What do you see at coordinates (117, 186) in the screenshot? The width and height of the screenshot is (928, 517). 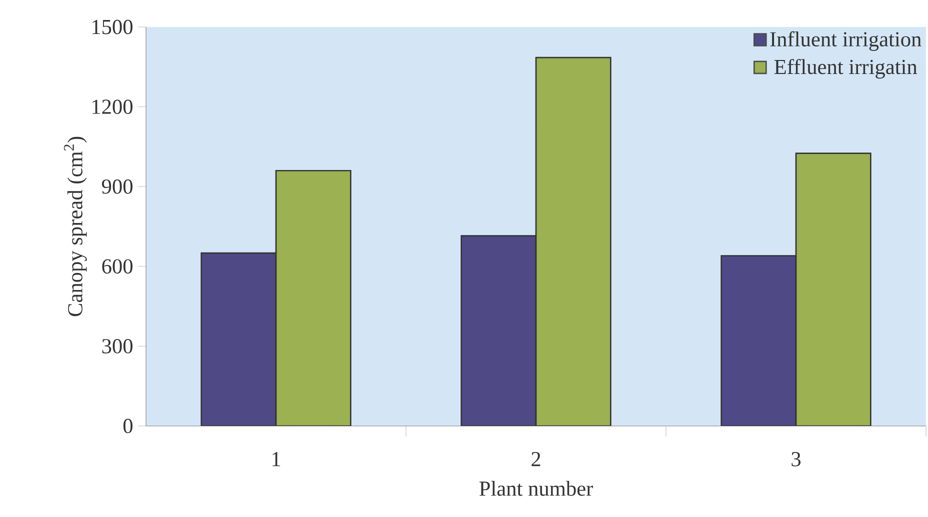 I see `y-tick-label: 900` at bounding box center [117, 186].